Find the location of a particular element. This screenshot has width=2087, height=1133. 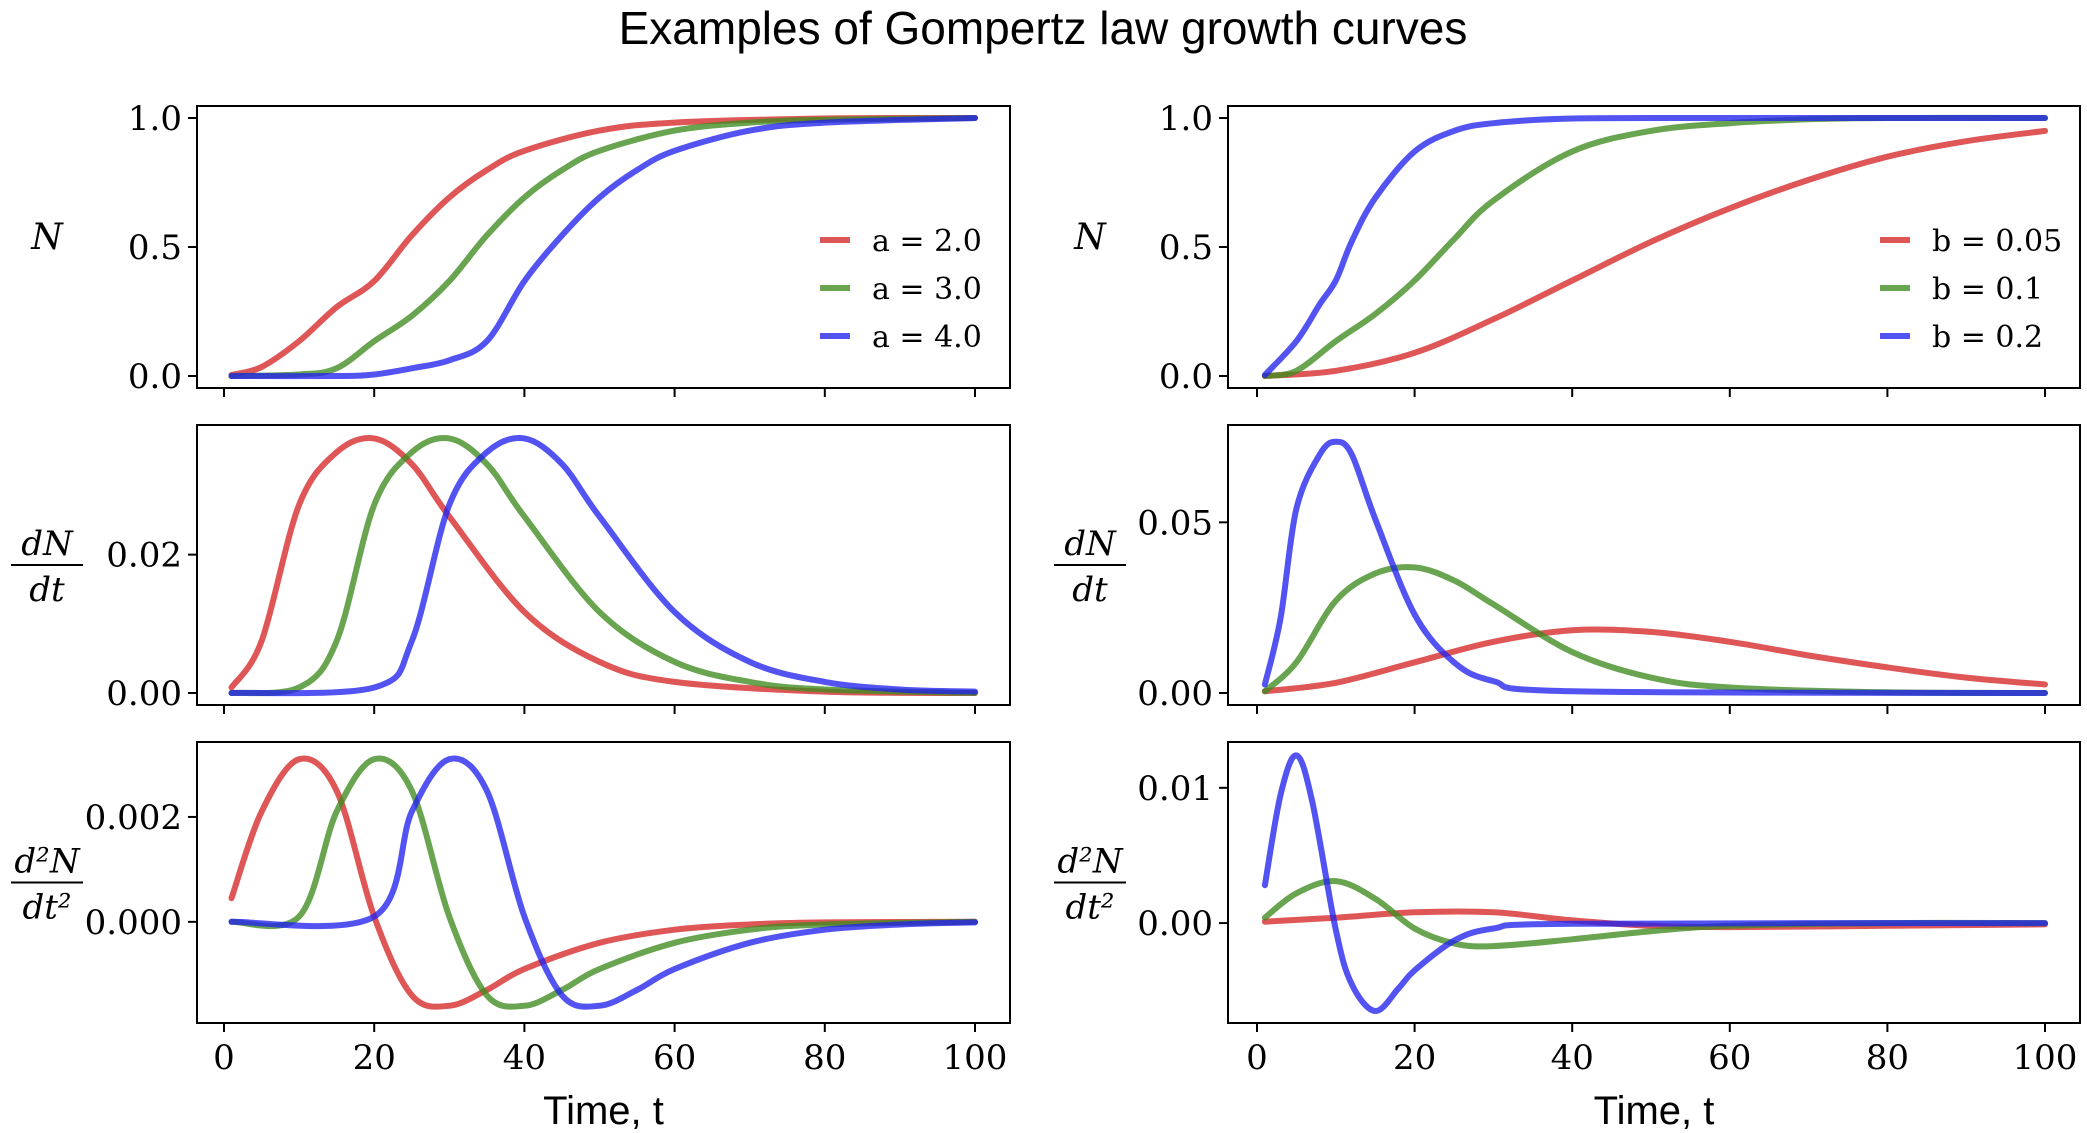

legend-label-3: a = 4.0 is located at coordinates (927, 337).